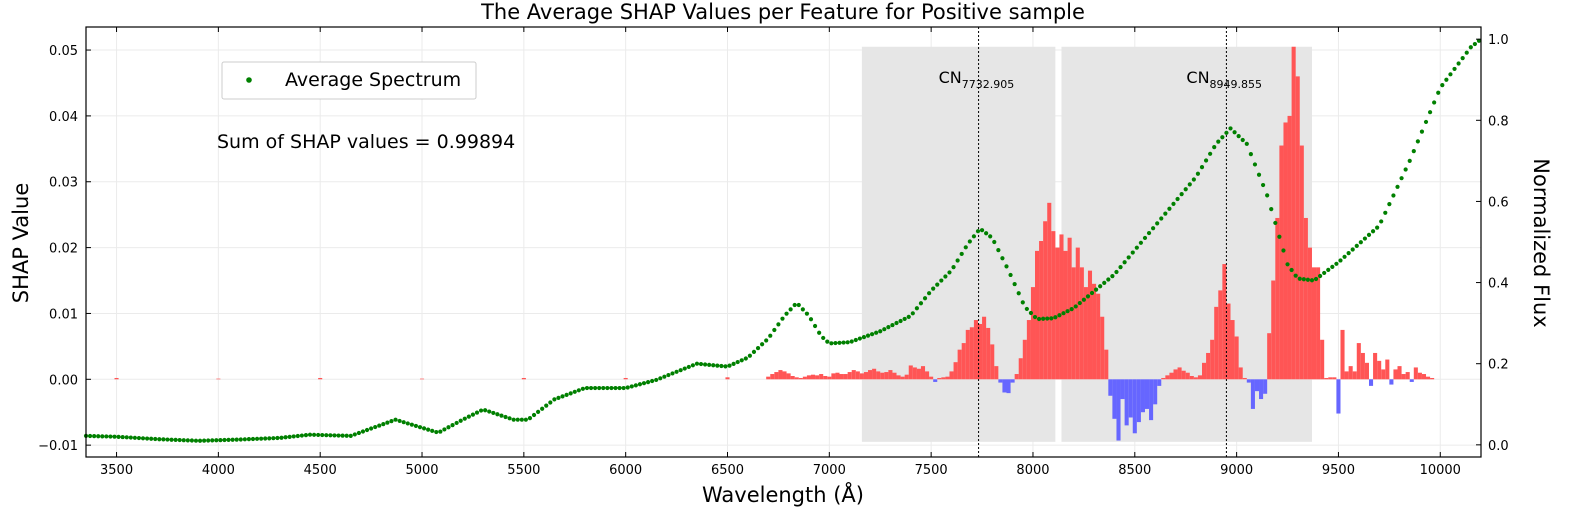 The height and width of the screenshot is (513, 1578). Describe the element at coordinates (218, 470) in the screenshot. I see `x-tick-label: 4000` at that location.